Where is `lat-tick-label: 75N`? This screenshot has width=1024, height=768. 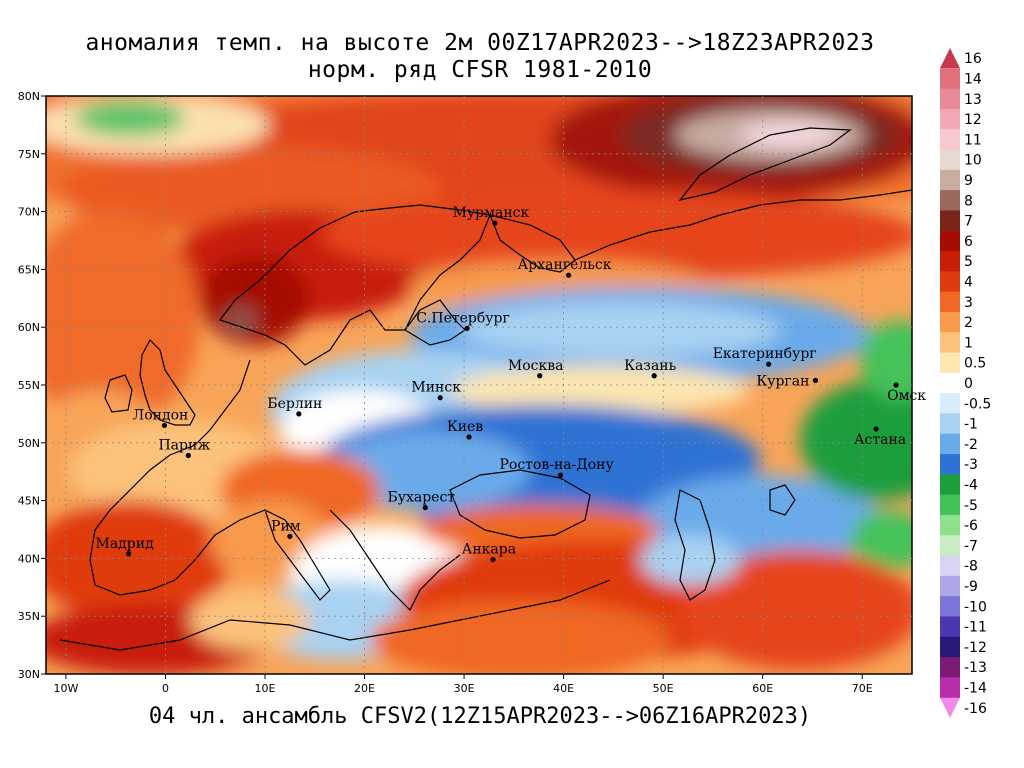 lat-tick-label: 75N is located at coordinates (29, 154).